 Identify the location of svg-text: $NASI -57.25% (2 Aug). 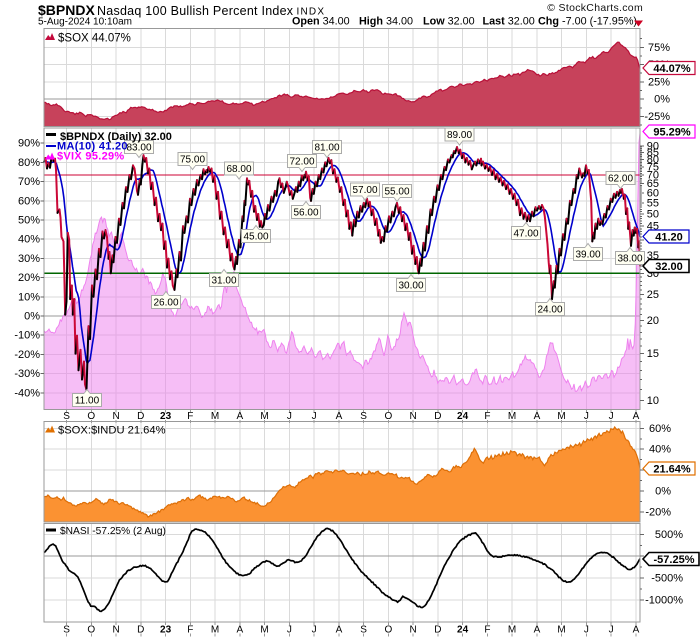
(113, 531).